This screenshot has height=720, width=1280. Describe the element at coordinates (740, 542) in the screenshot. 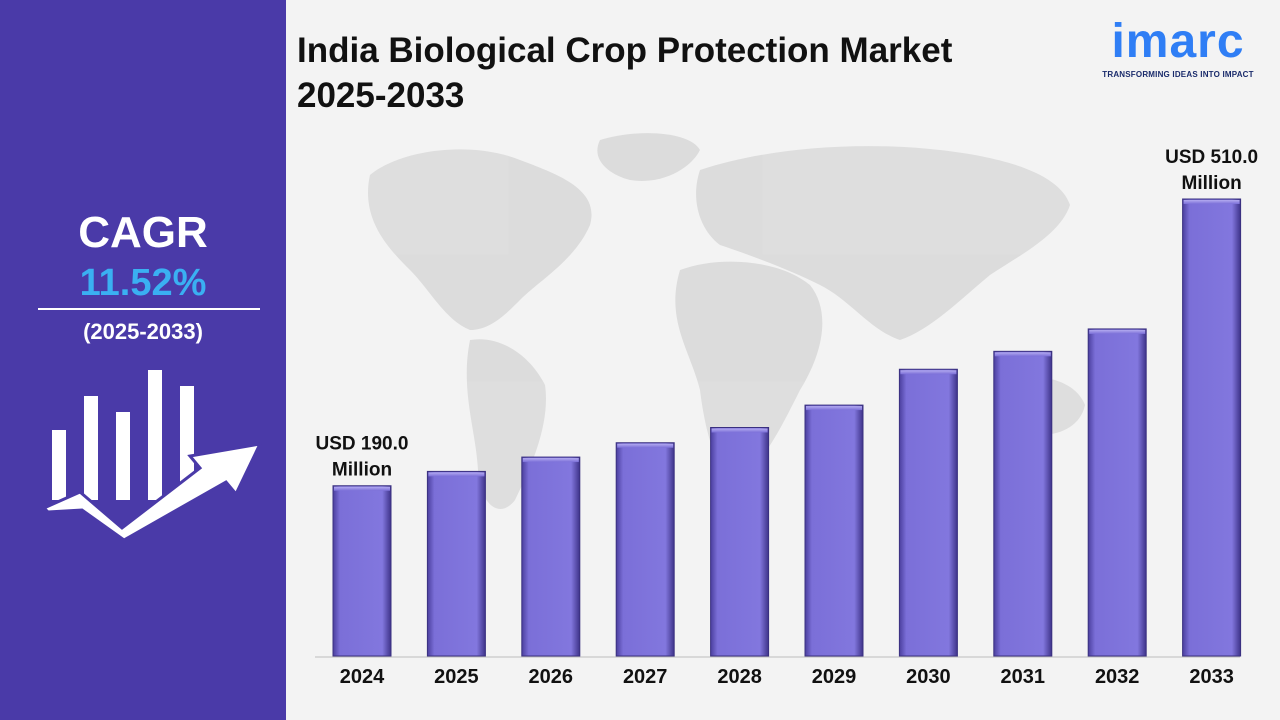

I see `bar-2028` at that location.